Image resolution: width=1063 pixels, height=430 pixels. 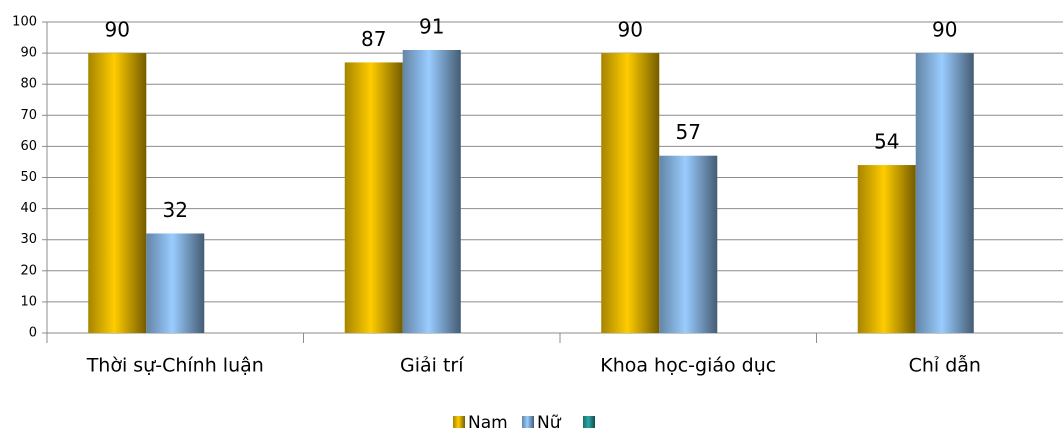 What do you see at coordinates (688, 132) in the screenshot?
I see `data-label: 57` at bounding box center [688, 132].